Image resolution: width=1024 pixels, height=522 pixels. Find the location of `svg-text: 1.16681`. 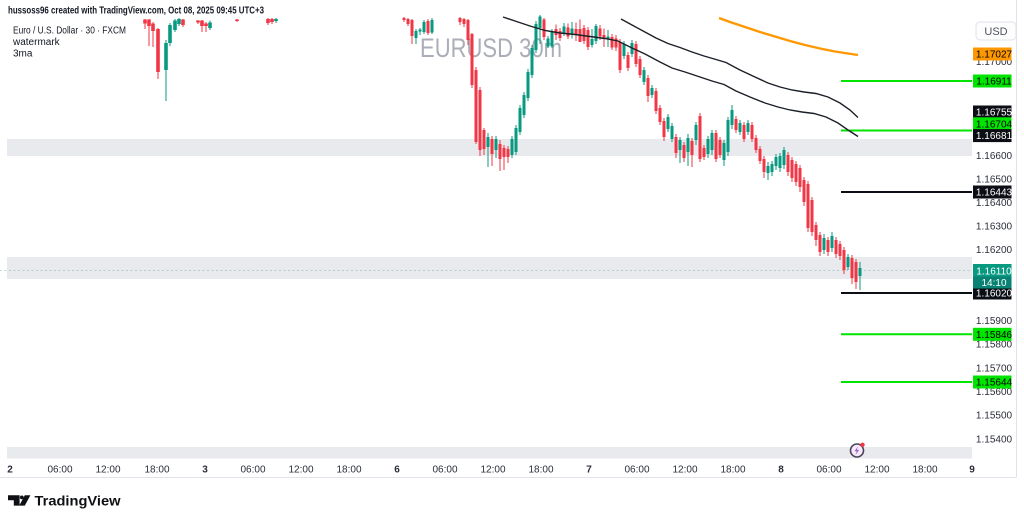

svg-text: 1.16681 is located at coordinates (994, 136).